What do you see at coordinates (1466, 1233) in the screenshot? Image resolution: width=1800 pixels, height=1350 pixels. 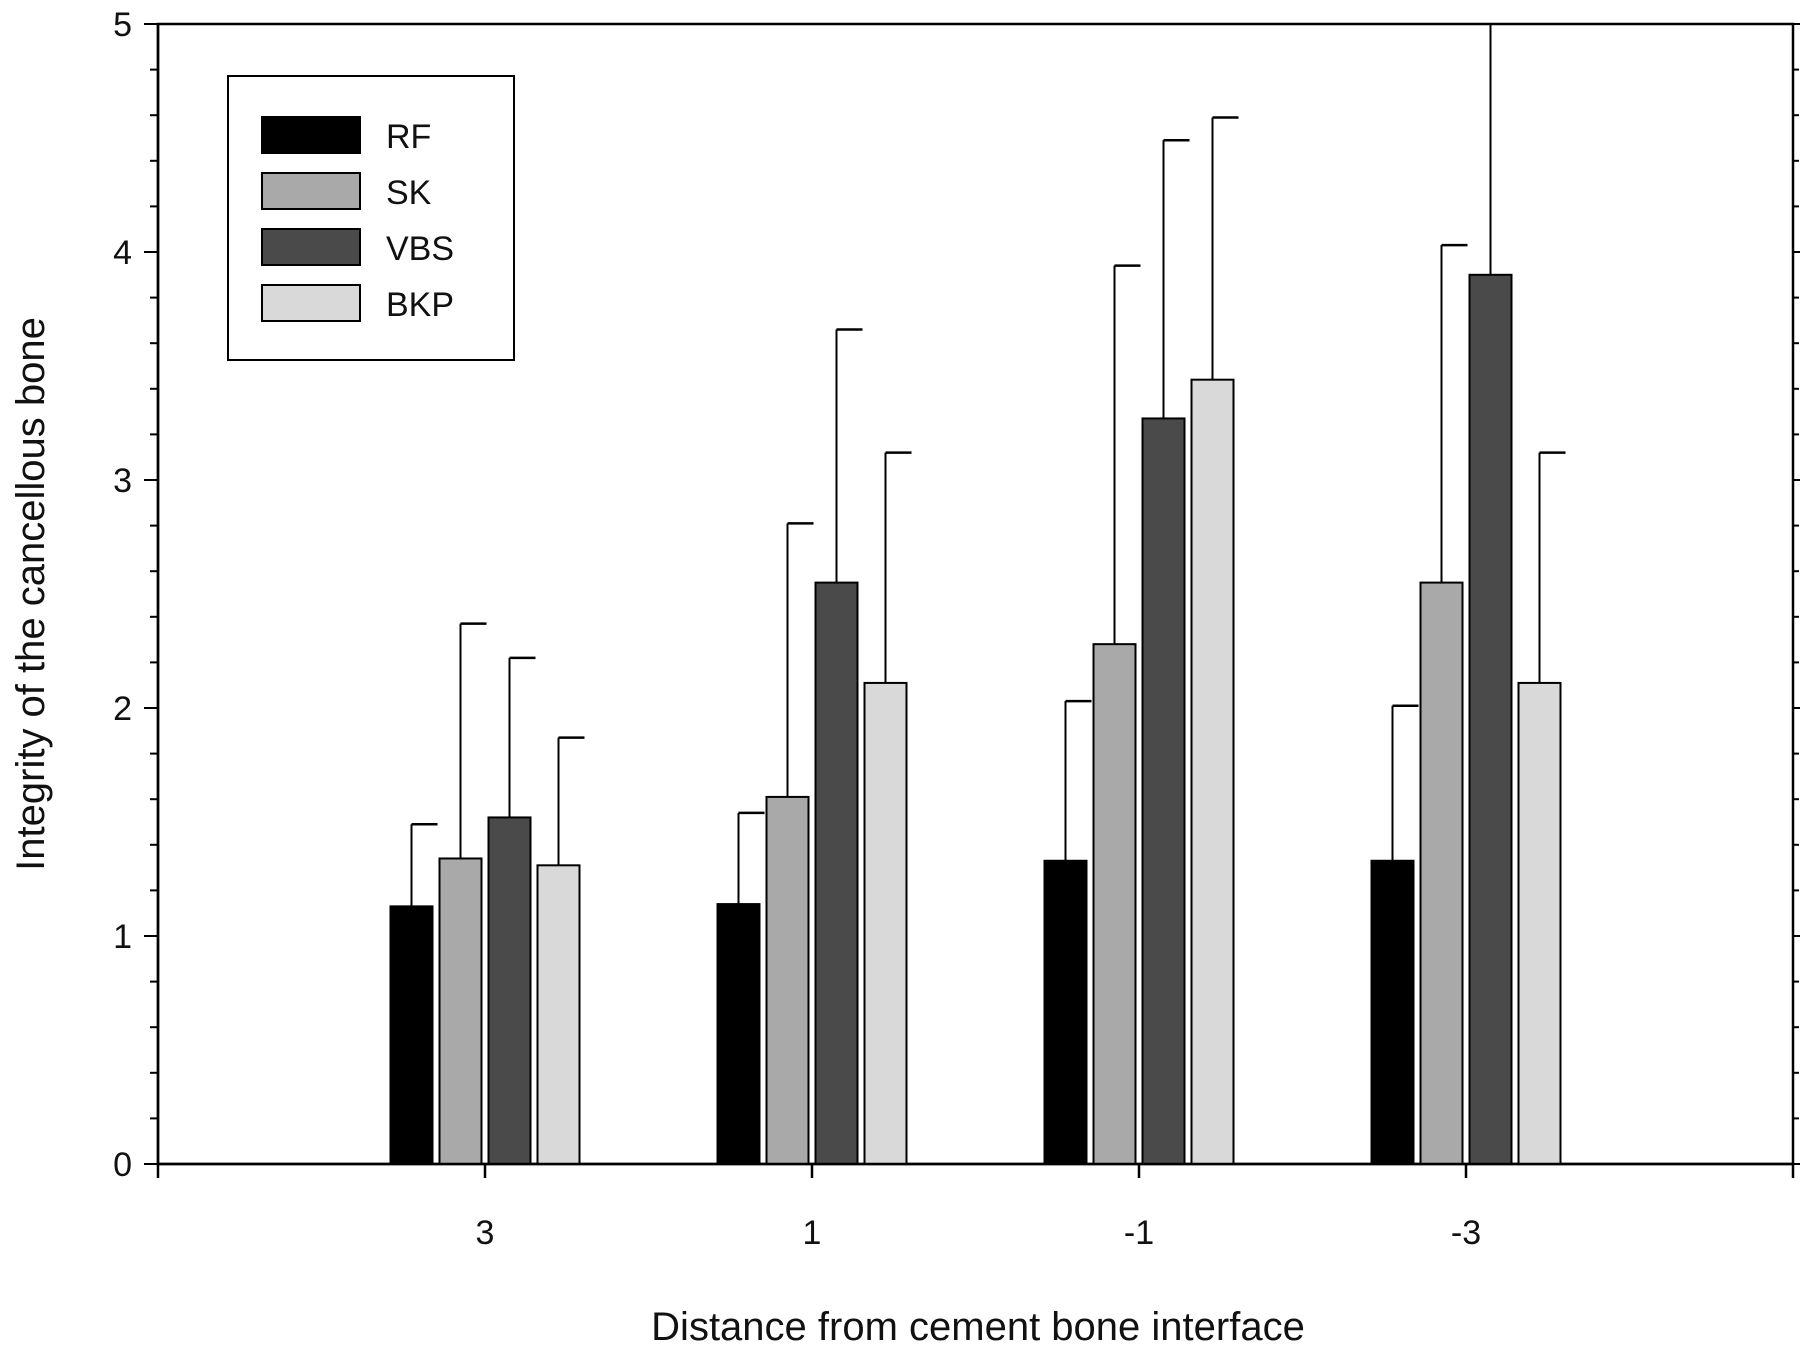 I see `x-tick-label: -3` at bounding box center [1466, 1233].